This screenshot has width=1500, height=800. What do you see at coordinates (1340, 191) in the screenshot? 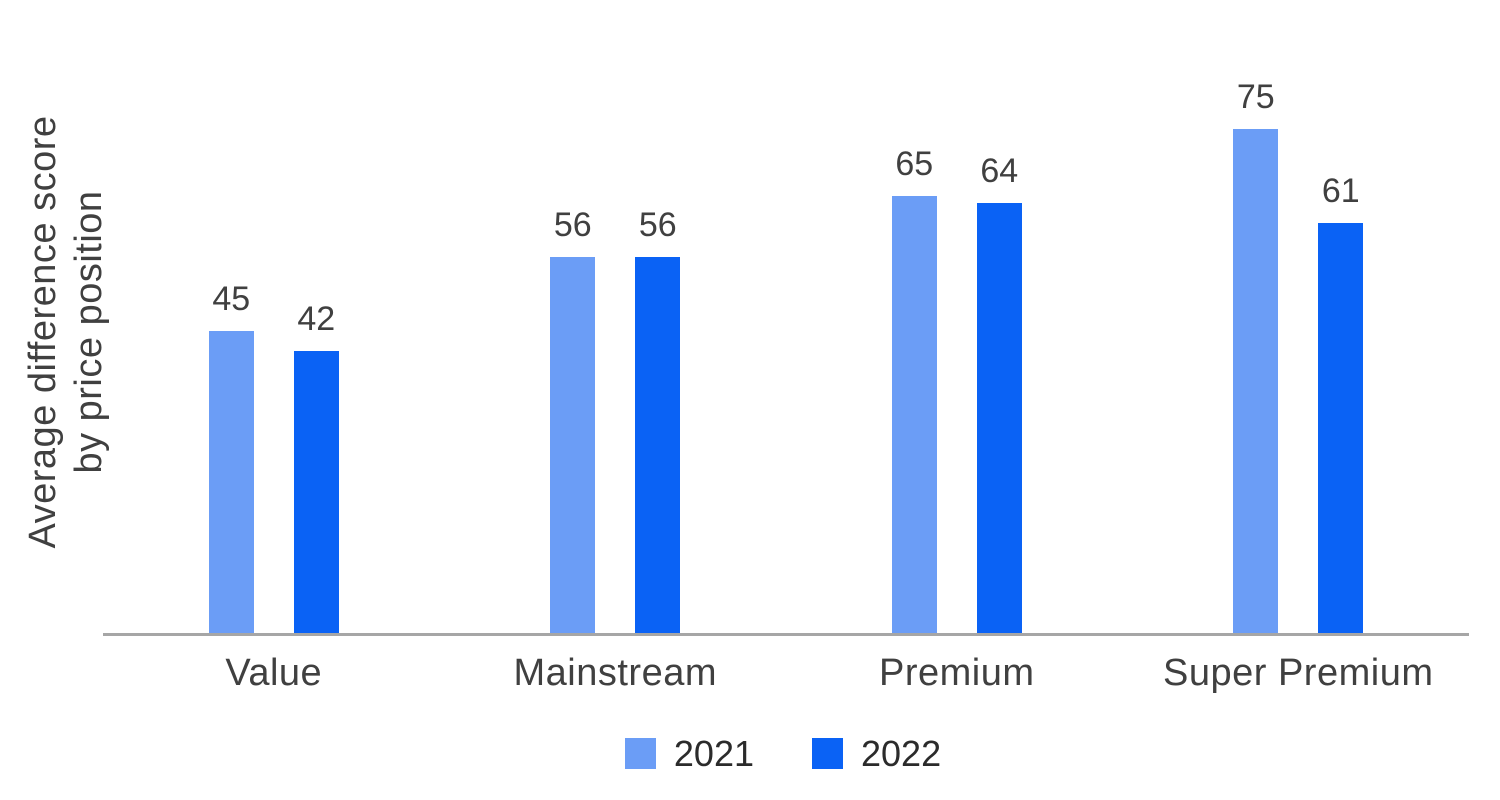
I see `bar-value-label: 61` at bounding box center [1340, 191].